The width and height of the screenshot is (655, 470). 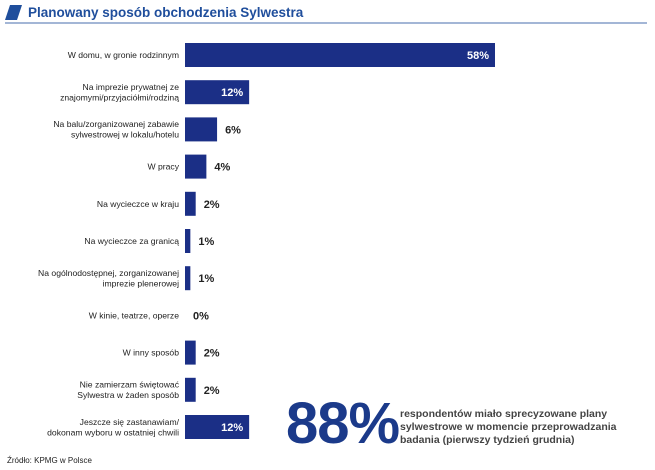 I want to click on category-label: W domu, w gronie rodzinnym, so click(x=123, y=55).